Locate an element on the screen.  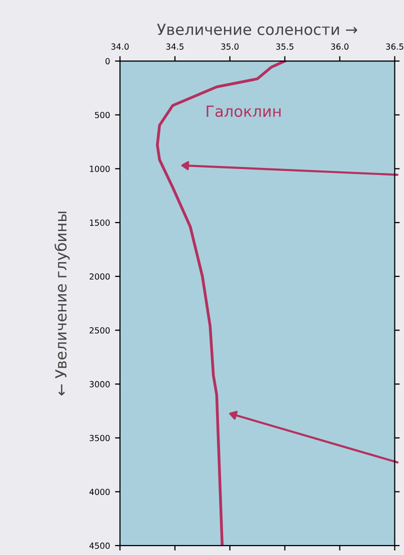
y-tick-label: 1000 is located at coordinates (100, 169).